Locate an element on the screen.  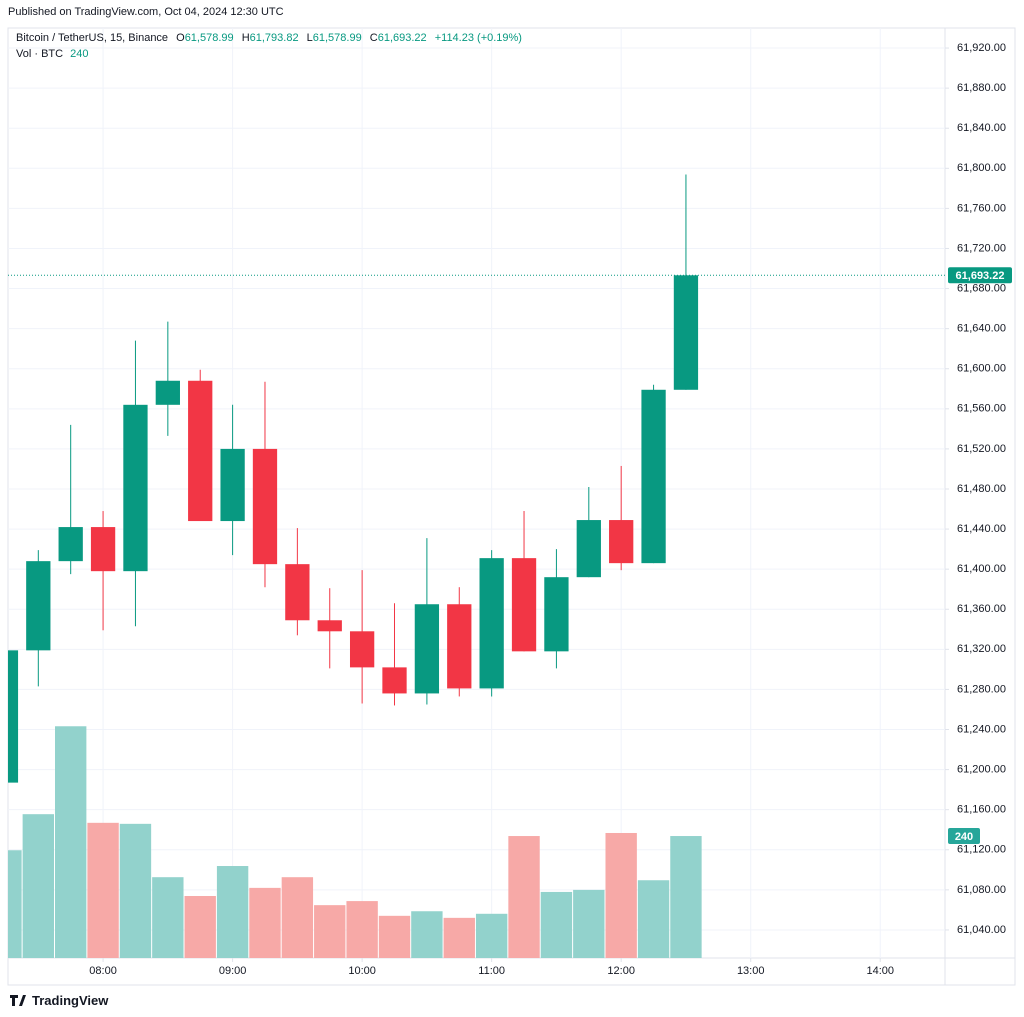
y-tick-label: 61,200.00 is located at coordinates (981, 770).